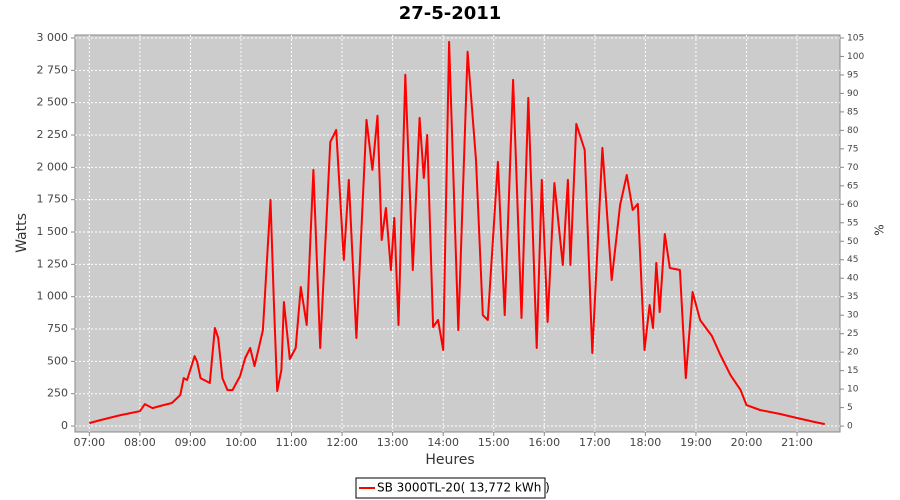 The height and width of the screenshot is (500, 900). Describe the element at coordinates (852, 149) in the screenshot. I see `y2-tick-label: 75` at that location.